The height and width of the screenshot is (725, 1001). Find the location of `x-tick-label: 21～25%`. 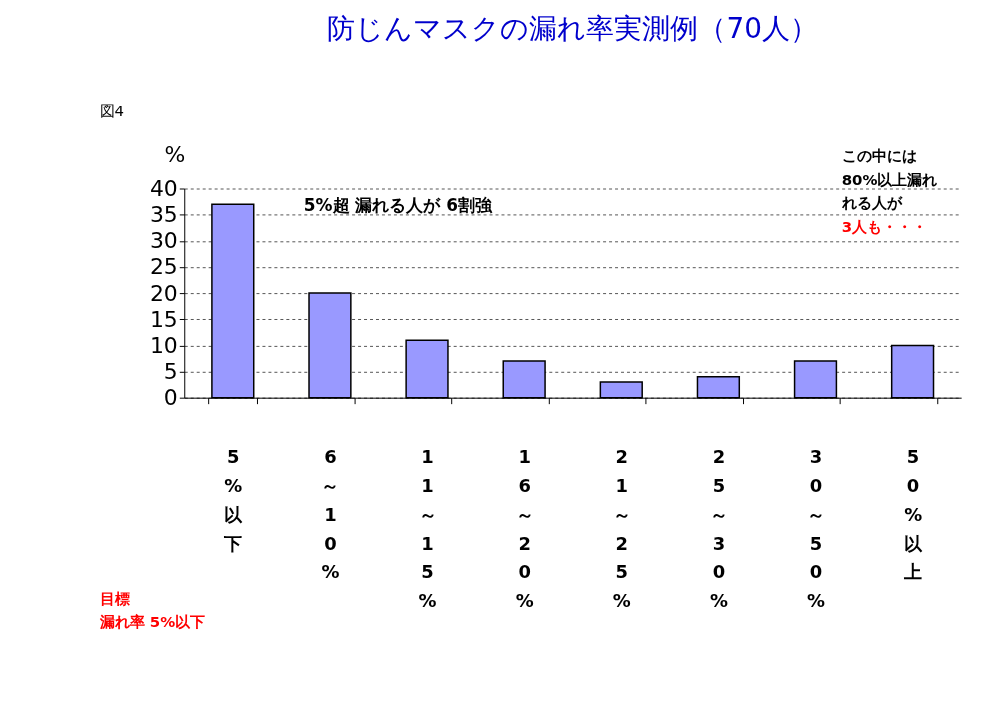

x-tick-label: 21～25% is located at coordinates (621, 528).